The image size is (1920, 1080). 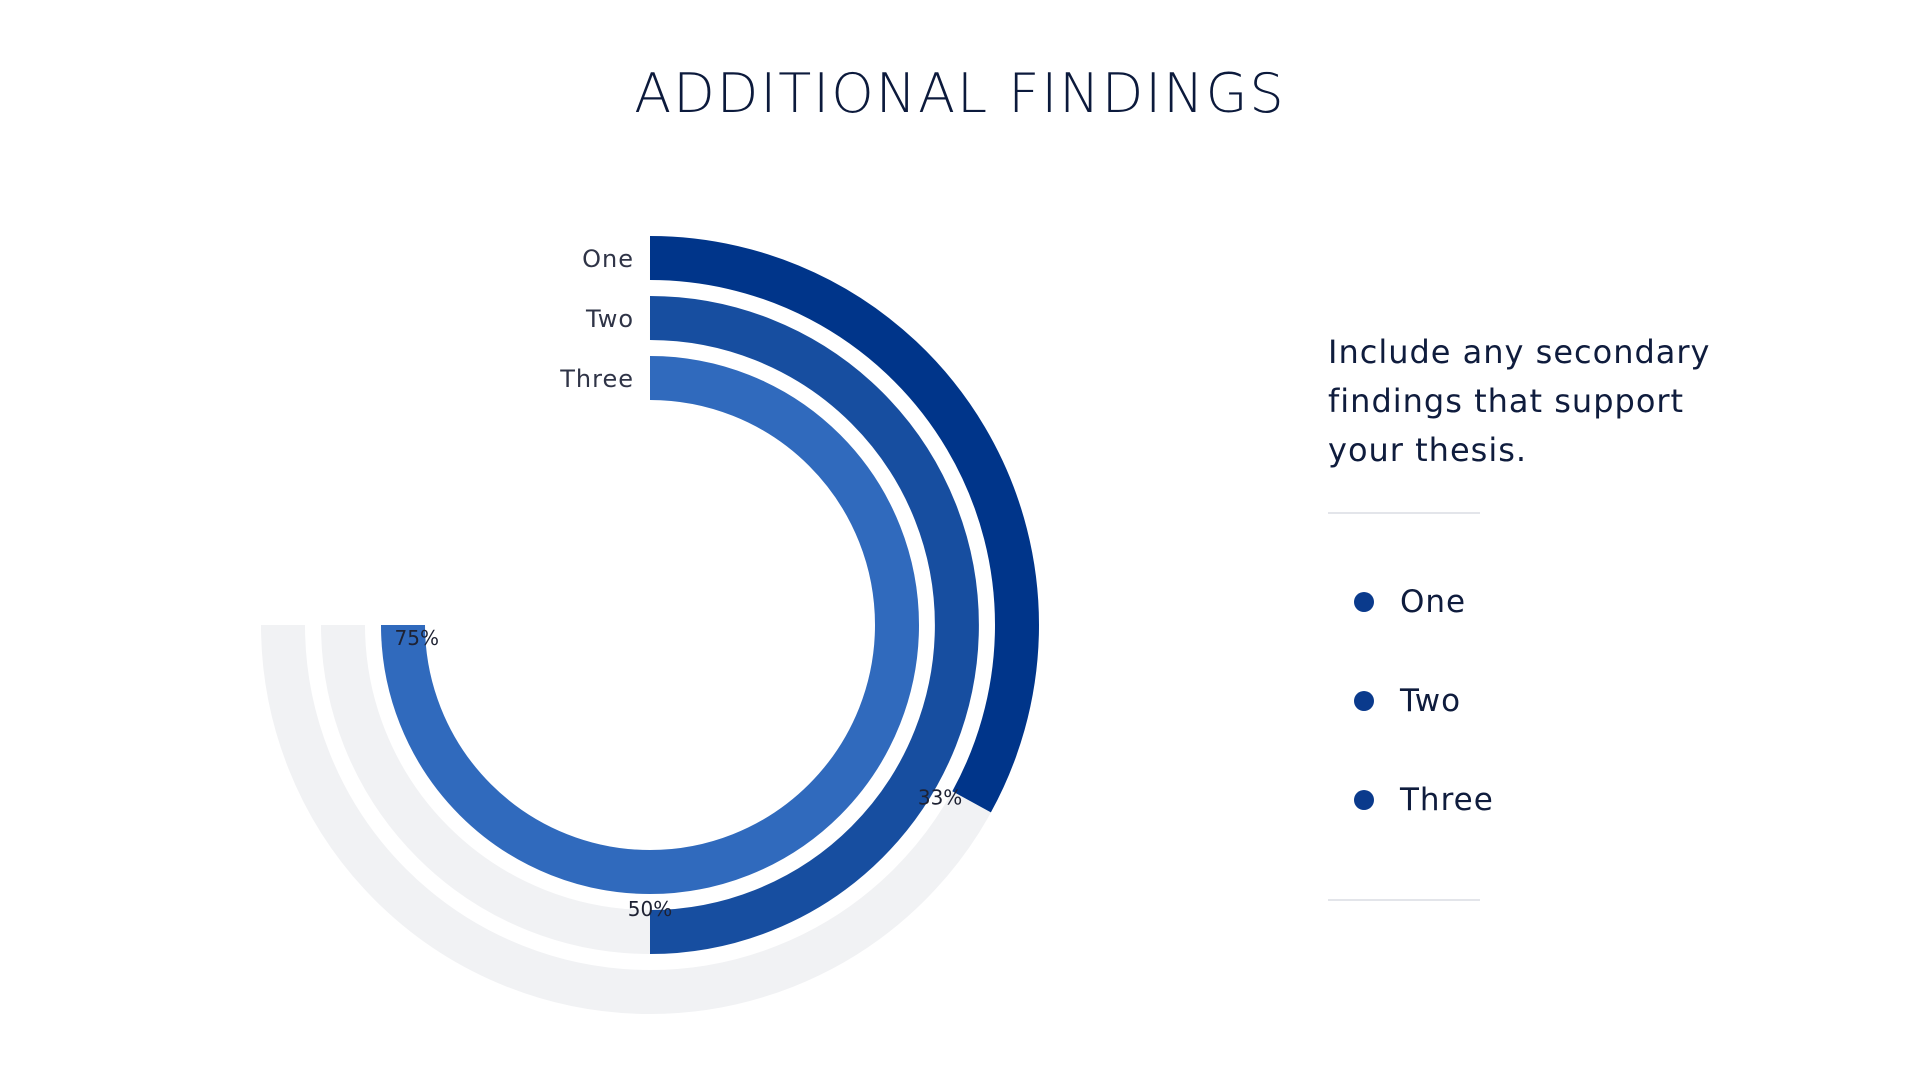 I want to click on legend-label: Three, so click(x=1447, y=800).